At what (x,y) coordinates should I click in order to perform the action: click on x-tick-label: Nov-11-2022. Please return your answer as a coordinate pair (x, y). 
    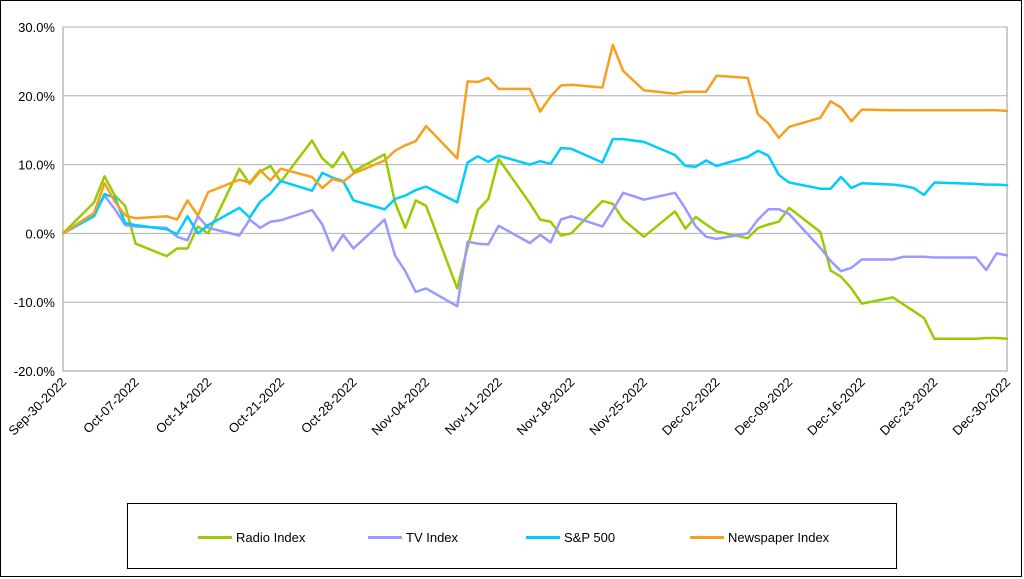
    Looking at the image, I should click on (473, 406).